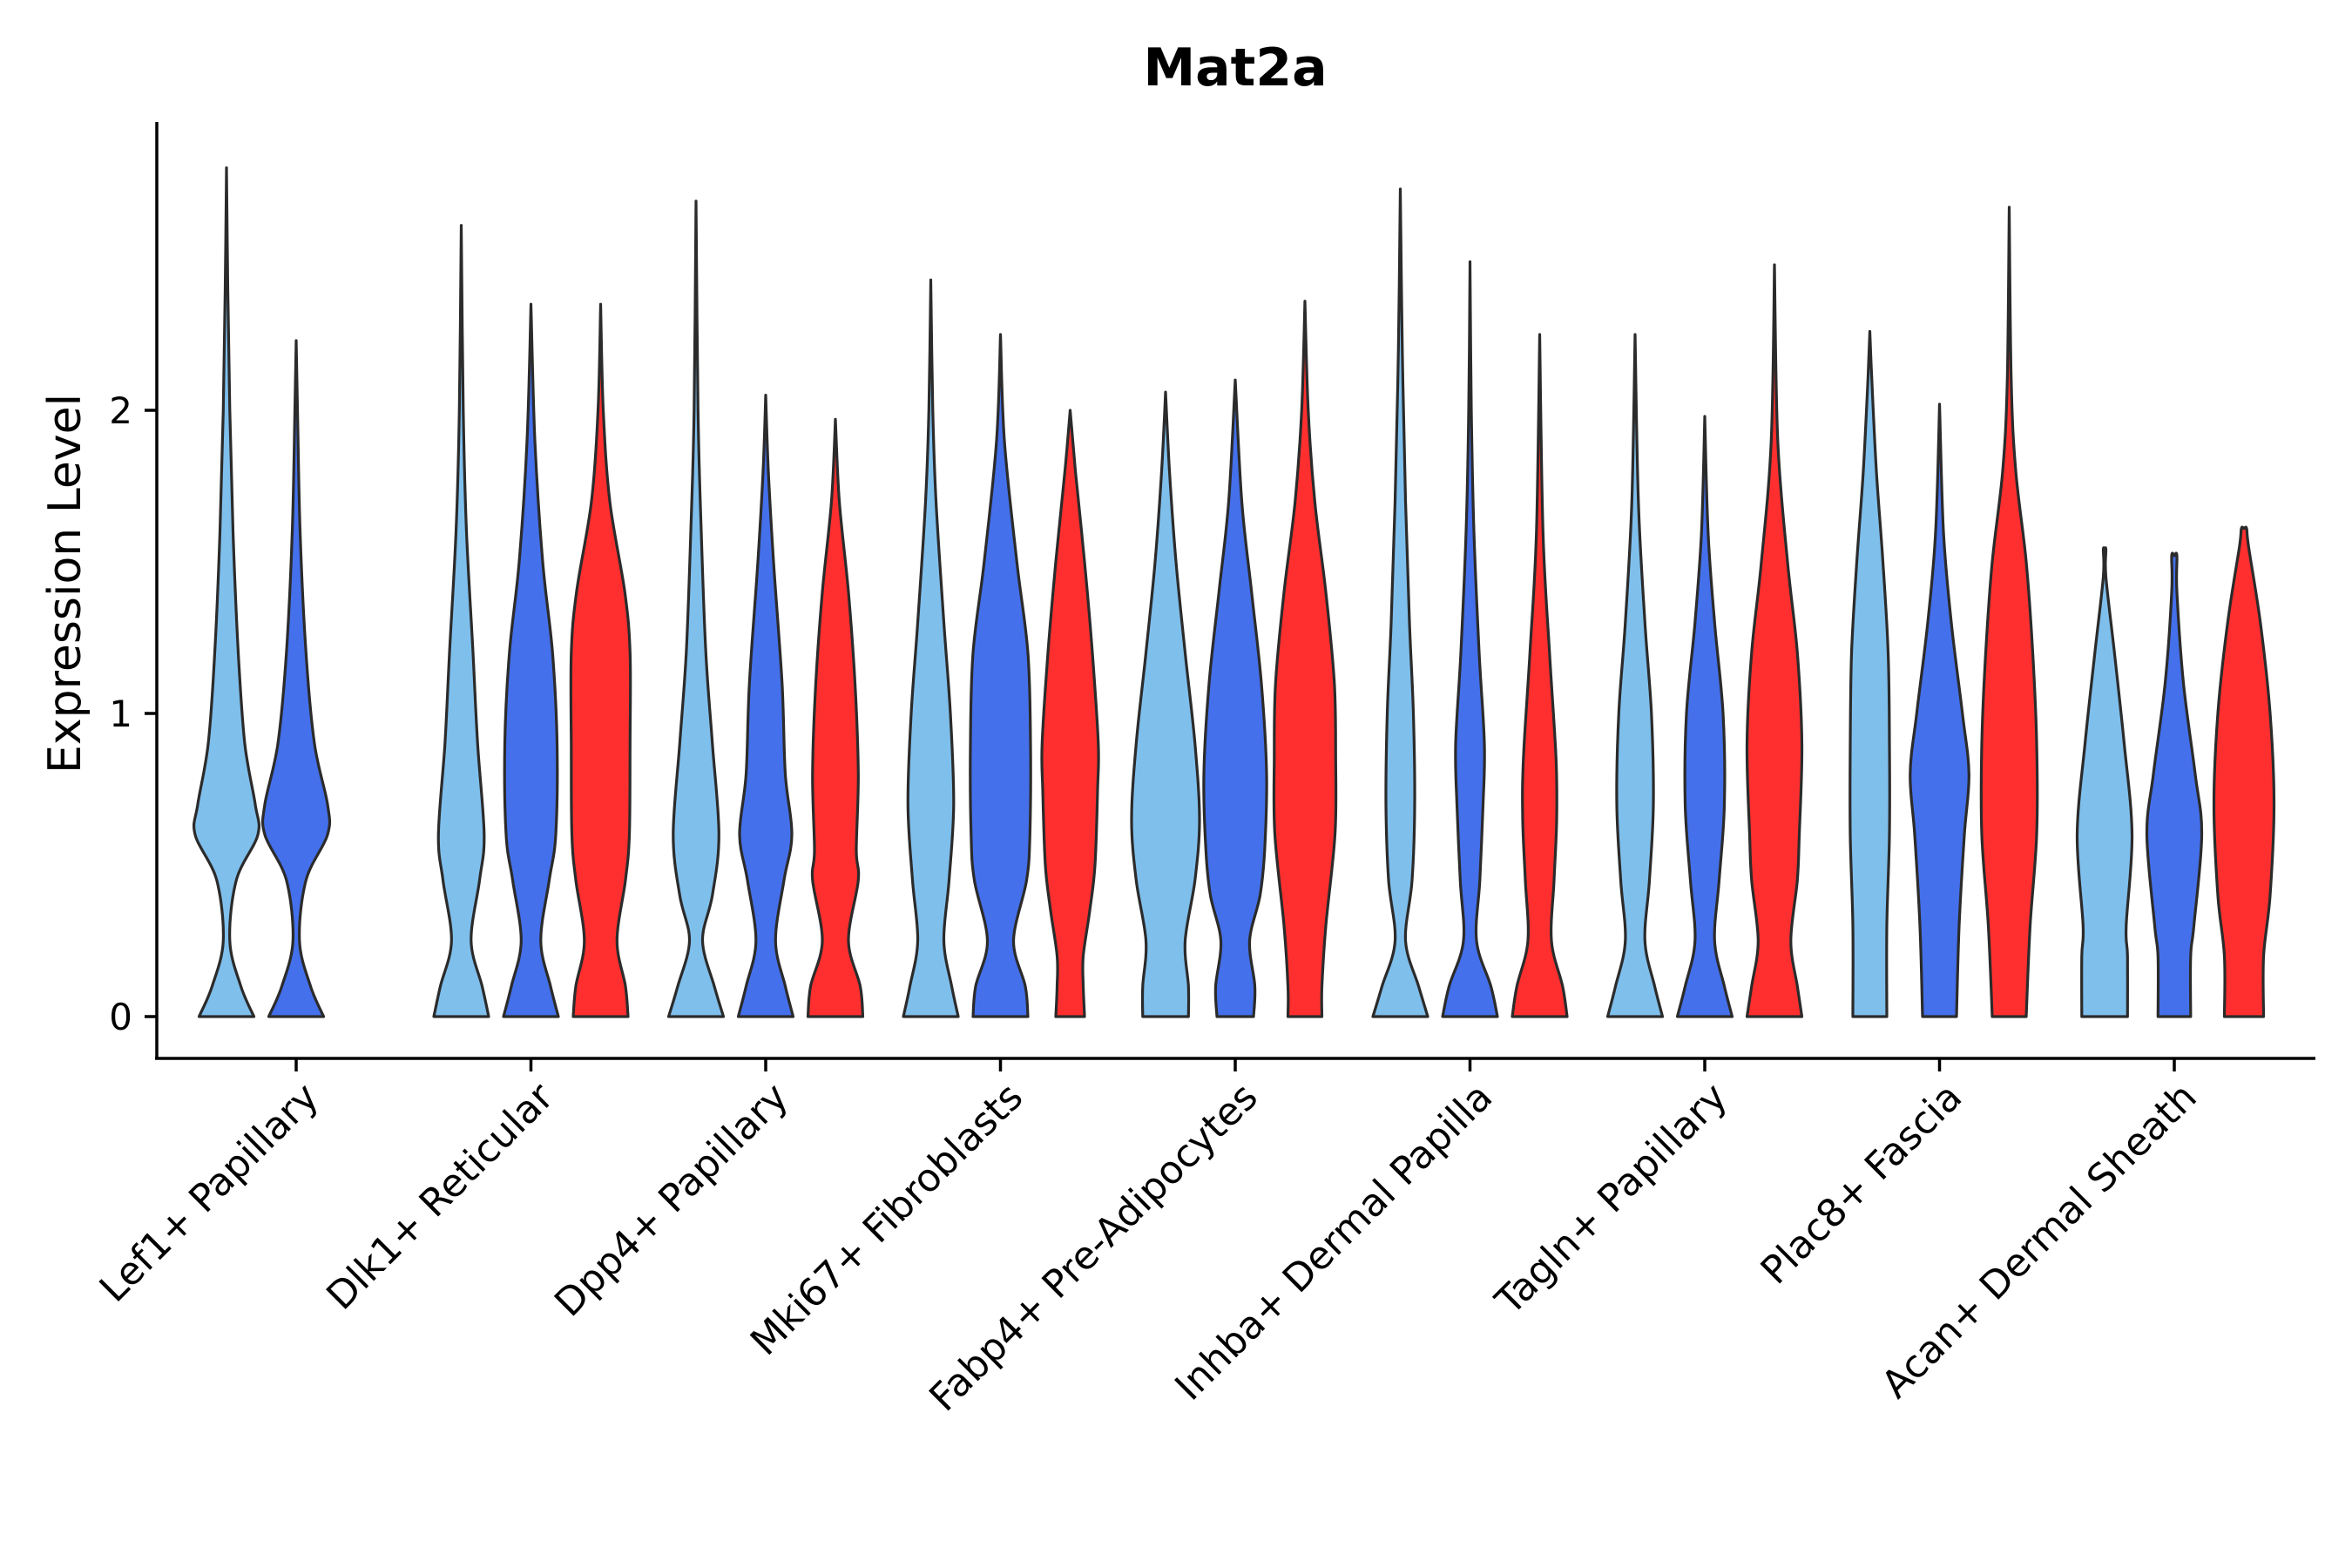  I want to click on violin-inhba-dermal-papilla-group-blue, so click(1470, 639).